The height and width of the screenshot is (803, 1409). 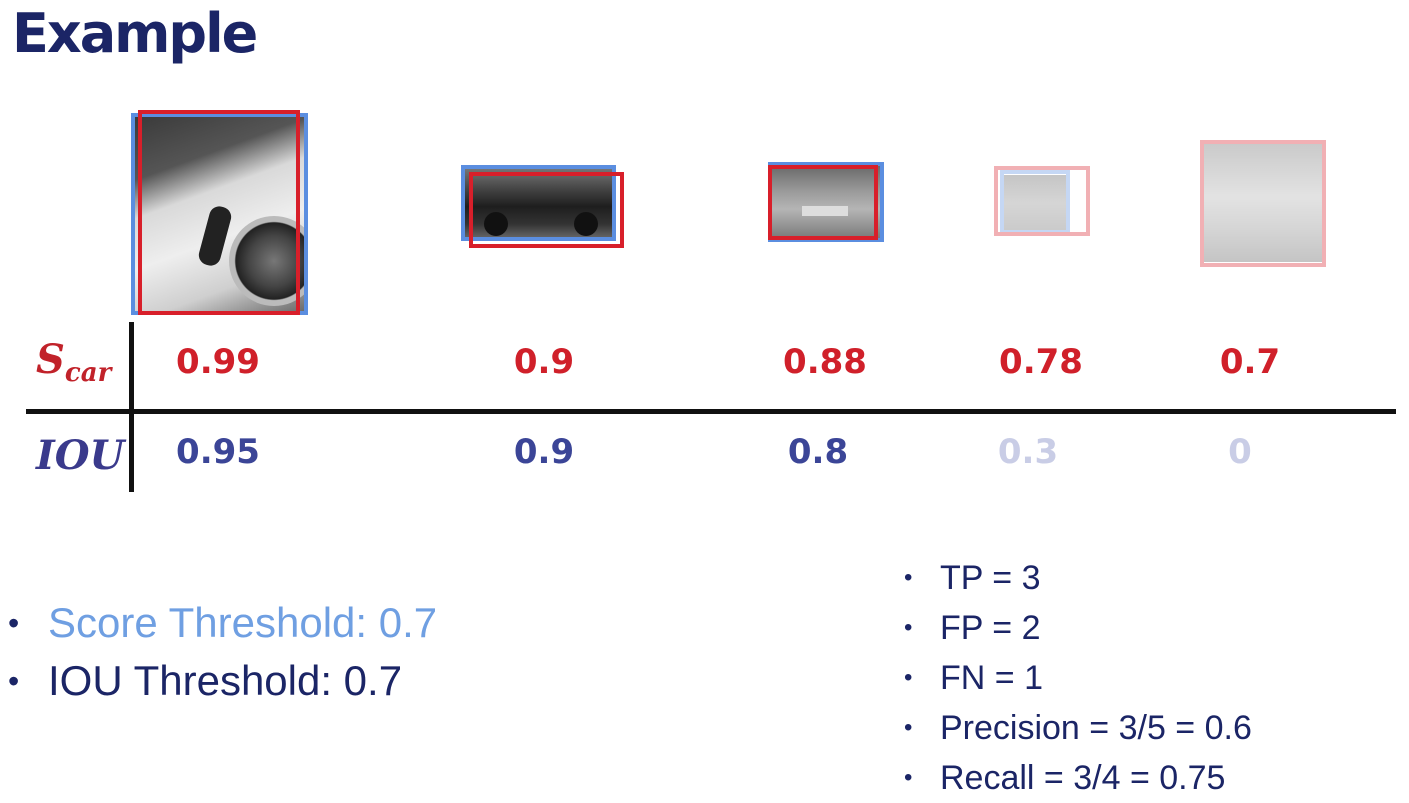 I want to click on list-item: • FP = 2, so click(x=1078, y=628).